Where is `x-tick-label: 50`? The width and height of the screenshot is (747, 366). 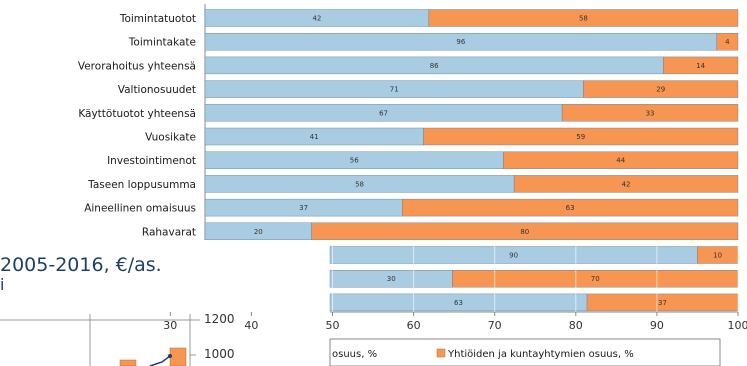
x-tick-label: 50 is located at coordinates (333, 325).